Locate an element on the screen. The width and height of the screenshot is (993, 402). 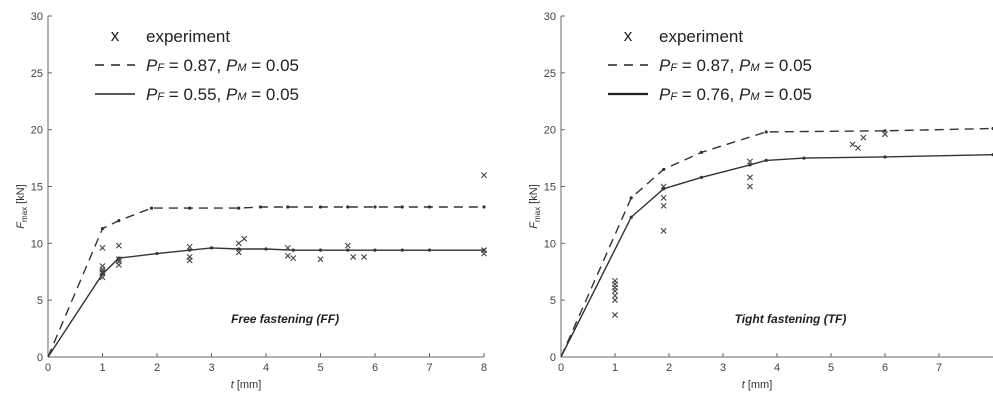
y-axis-var: F is located at coordinates (21, 225).